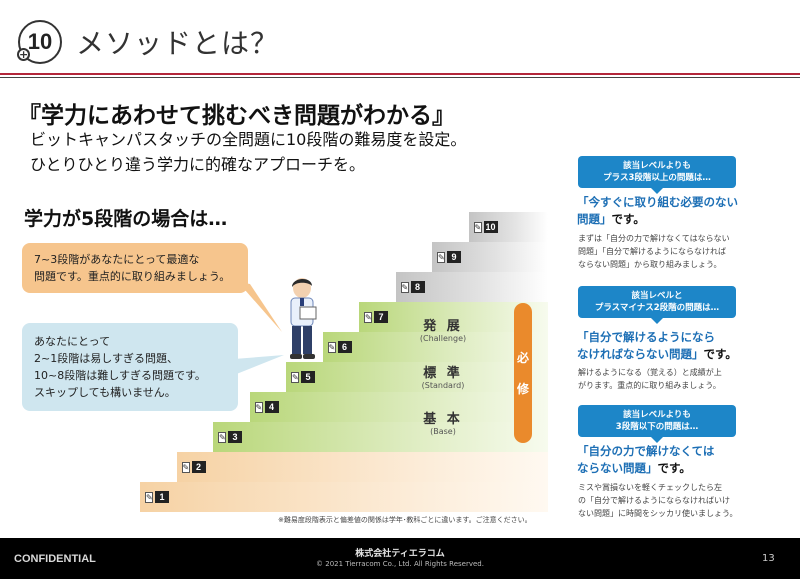  Describe the element at coordinates (657, 346) in the screenshot. I see `level-verdict: 「自分で解けるようにならなければならない問題」です。` at that location.